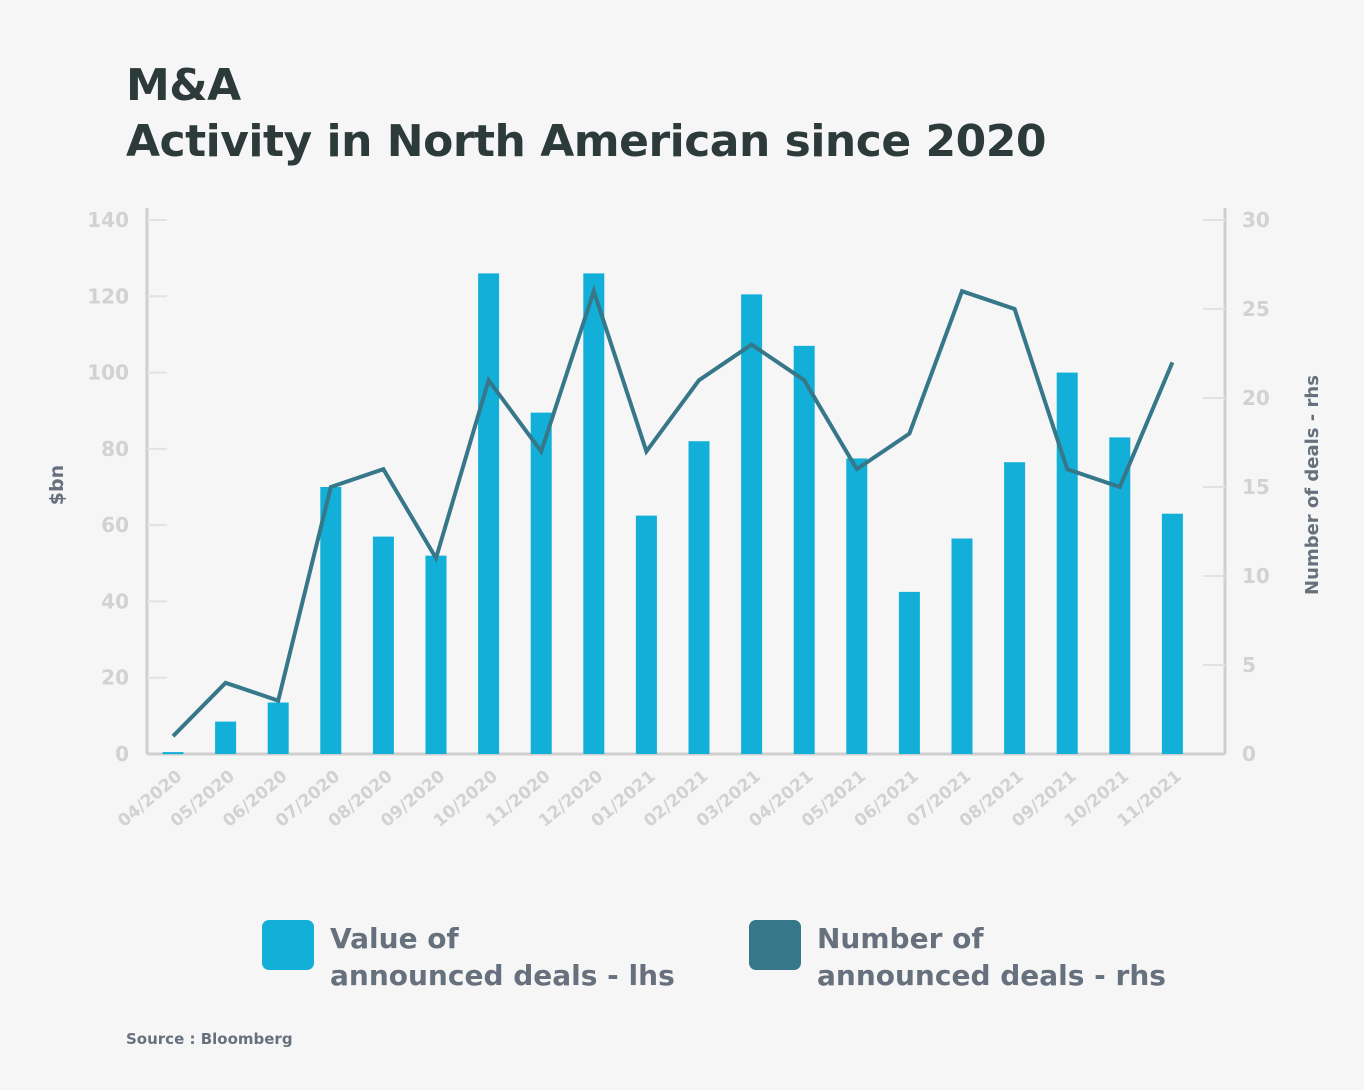 Image resolution: width=1364 pixels, height=1090 pixels. What do you see at coordinates (108, 220) in the screenshot?
I see `left-tick-label: 140` at bounding box center [108, 220].